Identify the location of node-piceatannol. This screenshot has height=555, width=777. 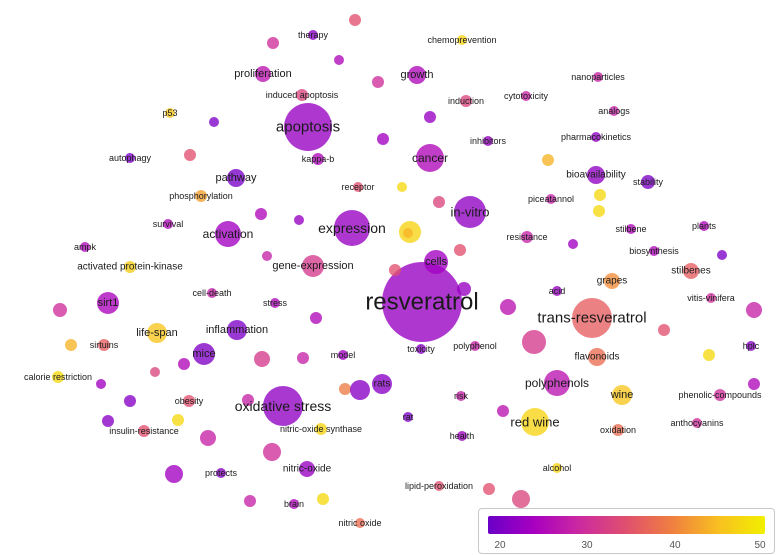
(551, 199).